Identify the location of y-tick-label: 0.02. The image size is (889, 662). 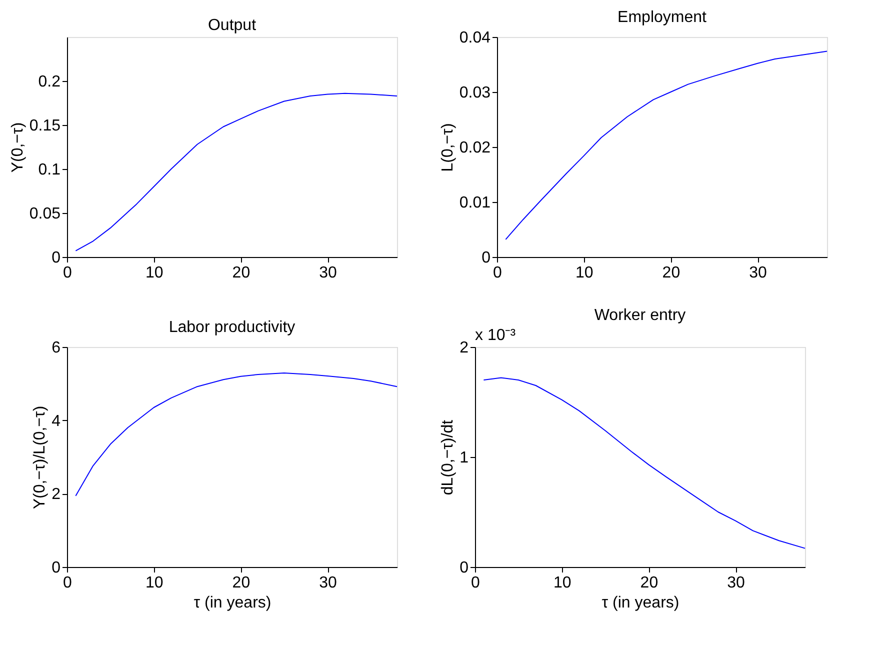
(475, 148).